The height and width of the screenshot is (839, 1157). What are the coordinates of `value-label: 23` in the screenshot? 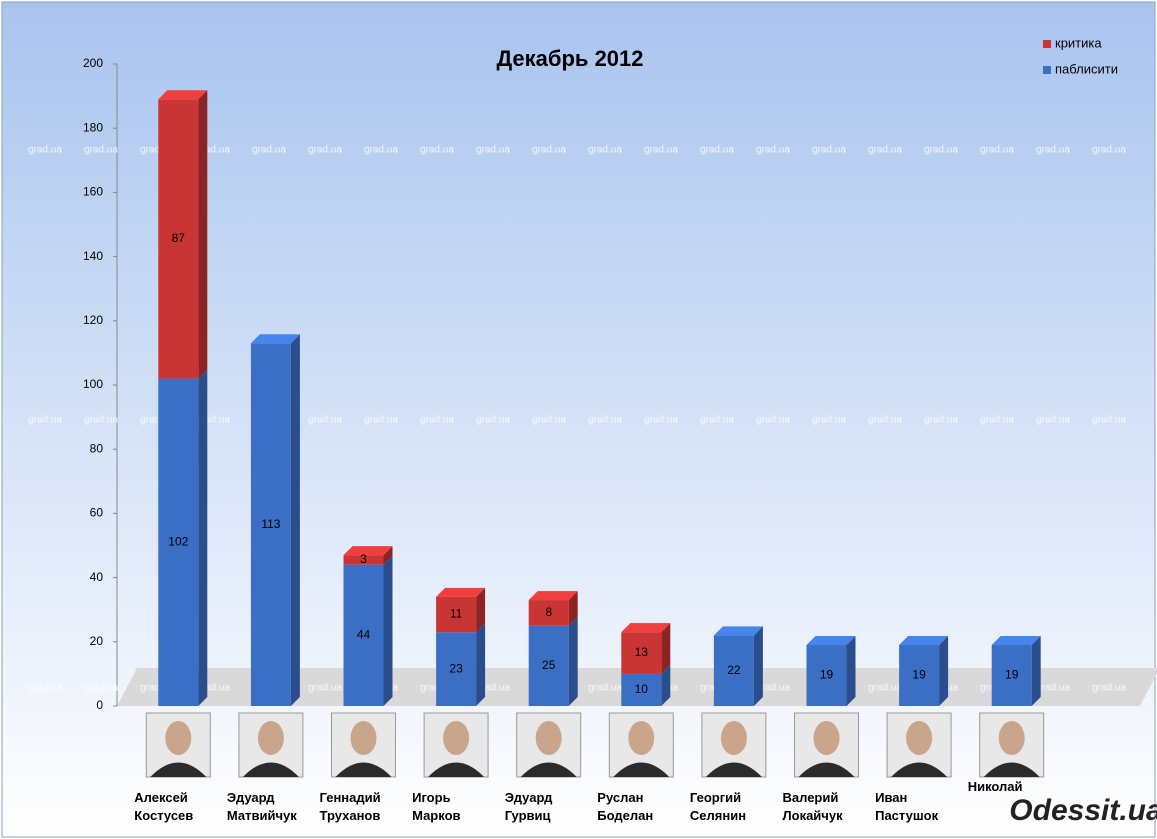 It's located at (456, 668).